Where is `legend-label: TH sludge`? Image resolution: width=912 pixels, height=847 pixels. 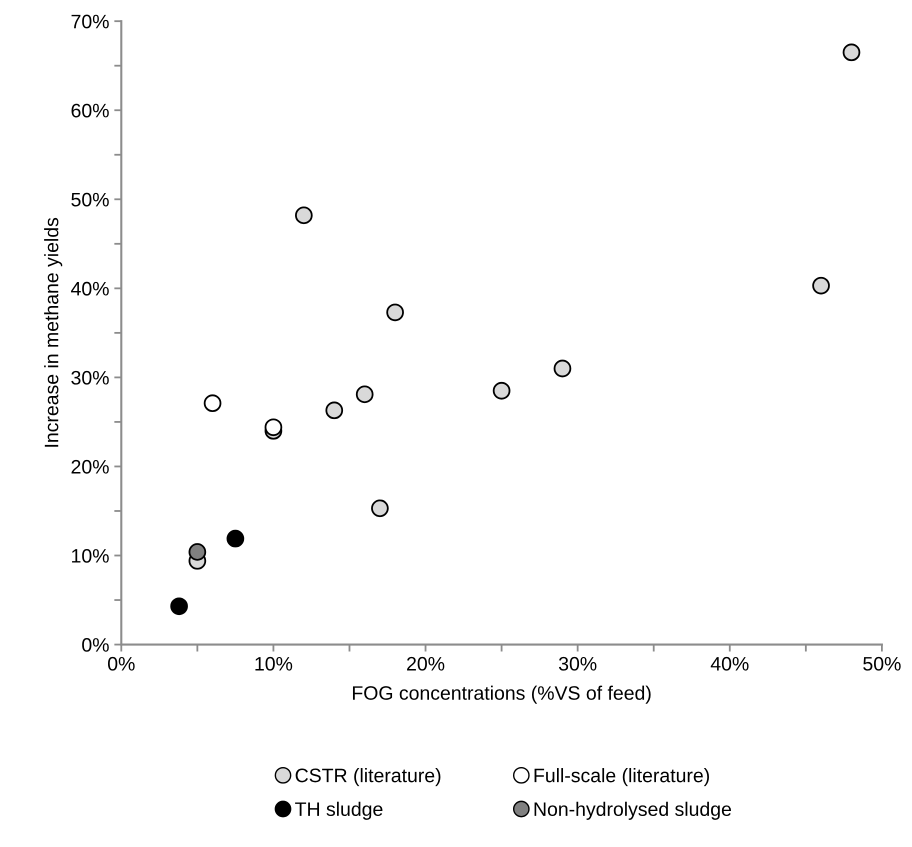 legend-label: TH sludge is located at coordinates (338, 811).